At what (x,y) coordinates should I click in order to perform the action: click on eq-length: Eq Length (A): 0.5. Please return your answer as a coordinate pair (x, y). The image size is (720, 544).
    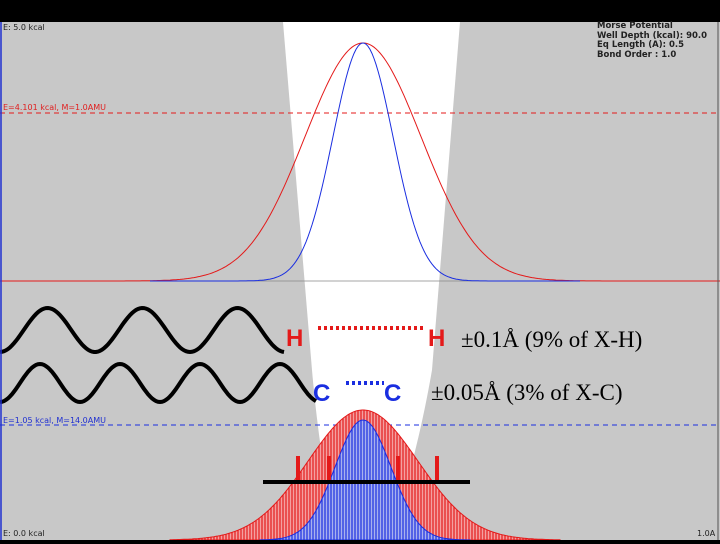
    Looking at the image, I should click on (641, 45).